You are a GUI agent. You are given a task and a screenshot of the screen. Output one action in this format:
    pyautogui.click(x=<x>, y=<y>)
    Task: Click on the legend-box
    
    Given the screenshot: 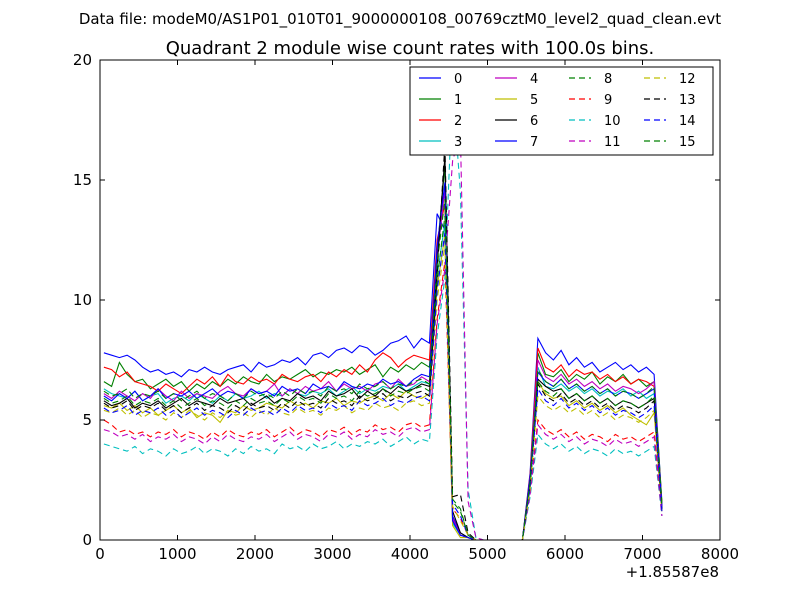 What is the action you would take?
    pyautogui.click(x=561, y=111)
    